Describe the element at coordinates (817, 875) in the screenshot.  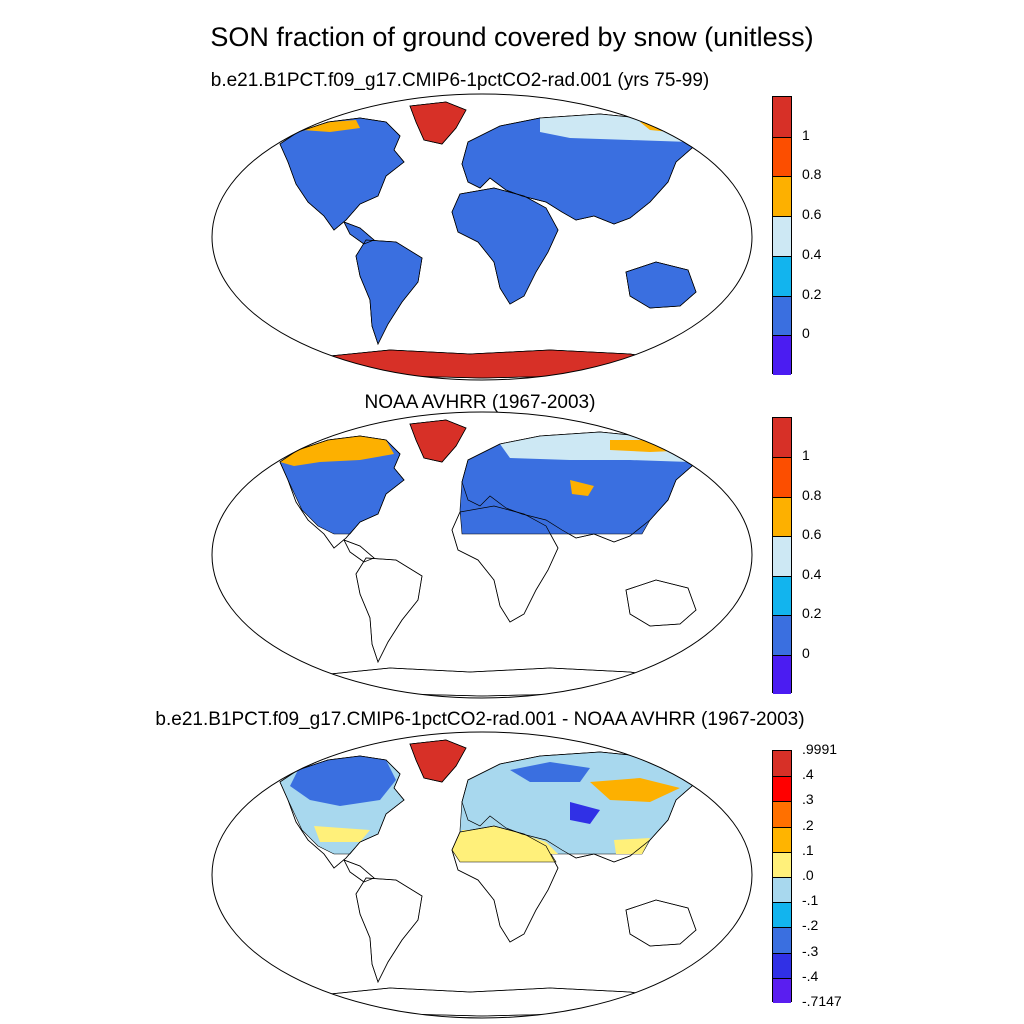
I see `panel-3-colorbar: .9991 .4 .3 .2 .1 .0 -.1 -.2 -.3 -.4 -.7147` at that location.